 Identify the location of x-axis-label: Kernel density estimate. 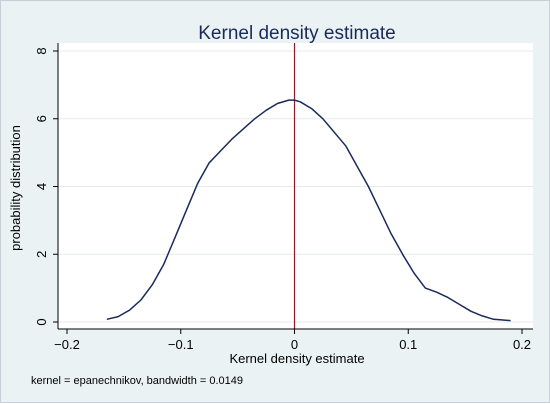
(296, 358).